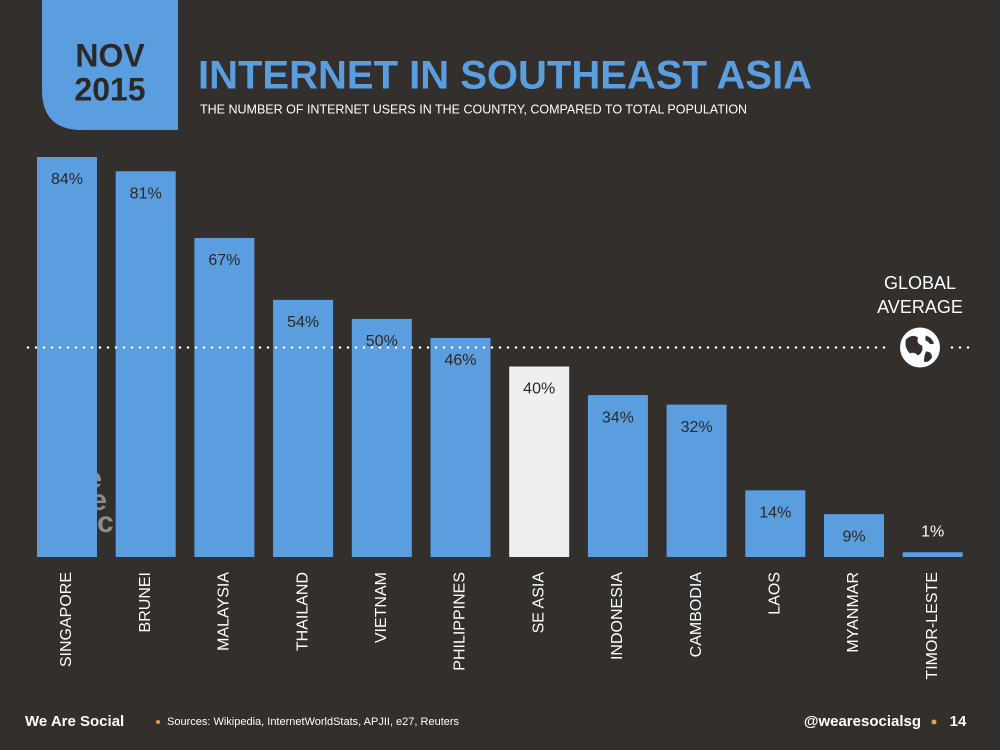 The image size is (1000, 750). I want to click on value-label: 67%, so click(224, 260).